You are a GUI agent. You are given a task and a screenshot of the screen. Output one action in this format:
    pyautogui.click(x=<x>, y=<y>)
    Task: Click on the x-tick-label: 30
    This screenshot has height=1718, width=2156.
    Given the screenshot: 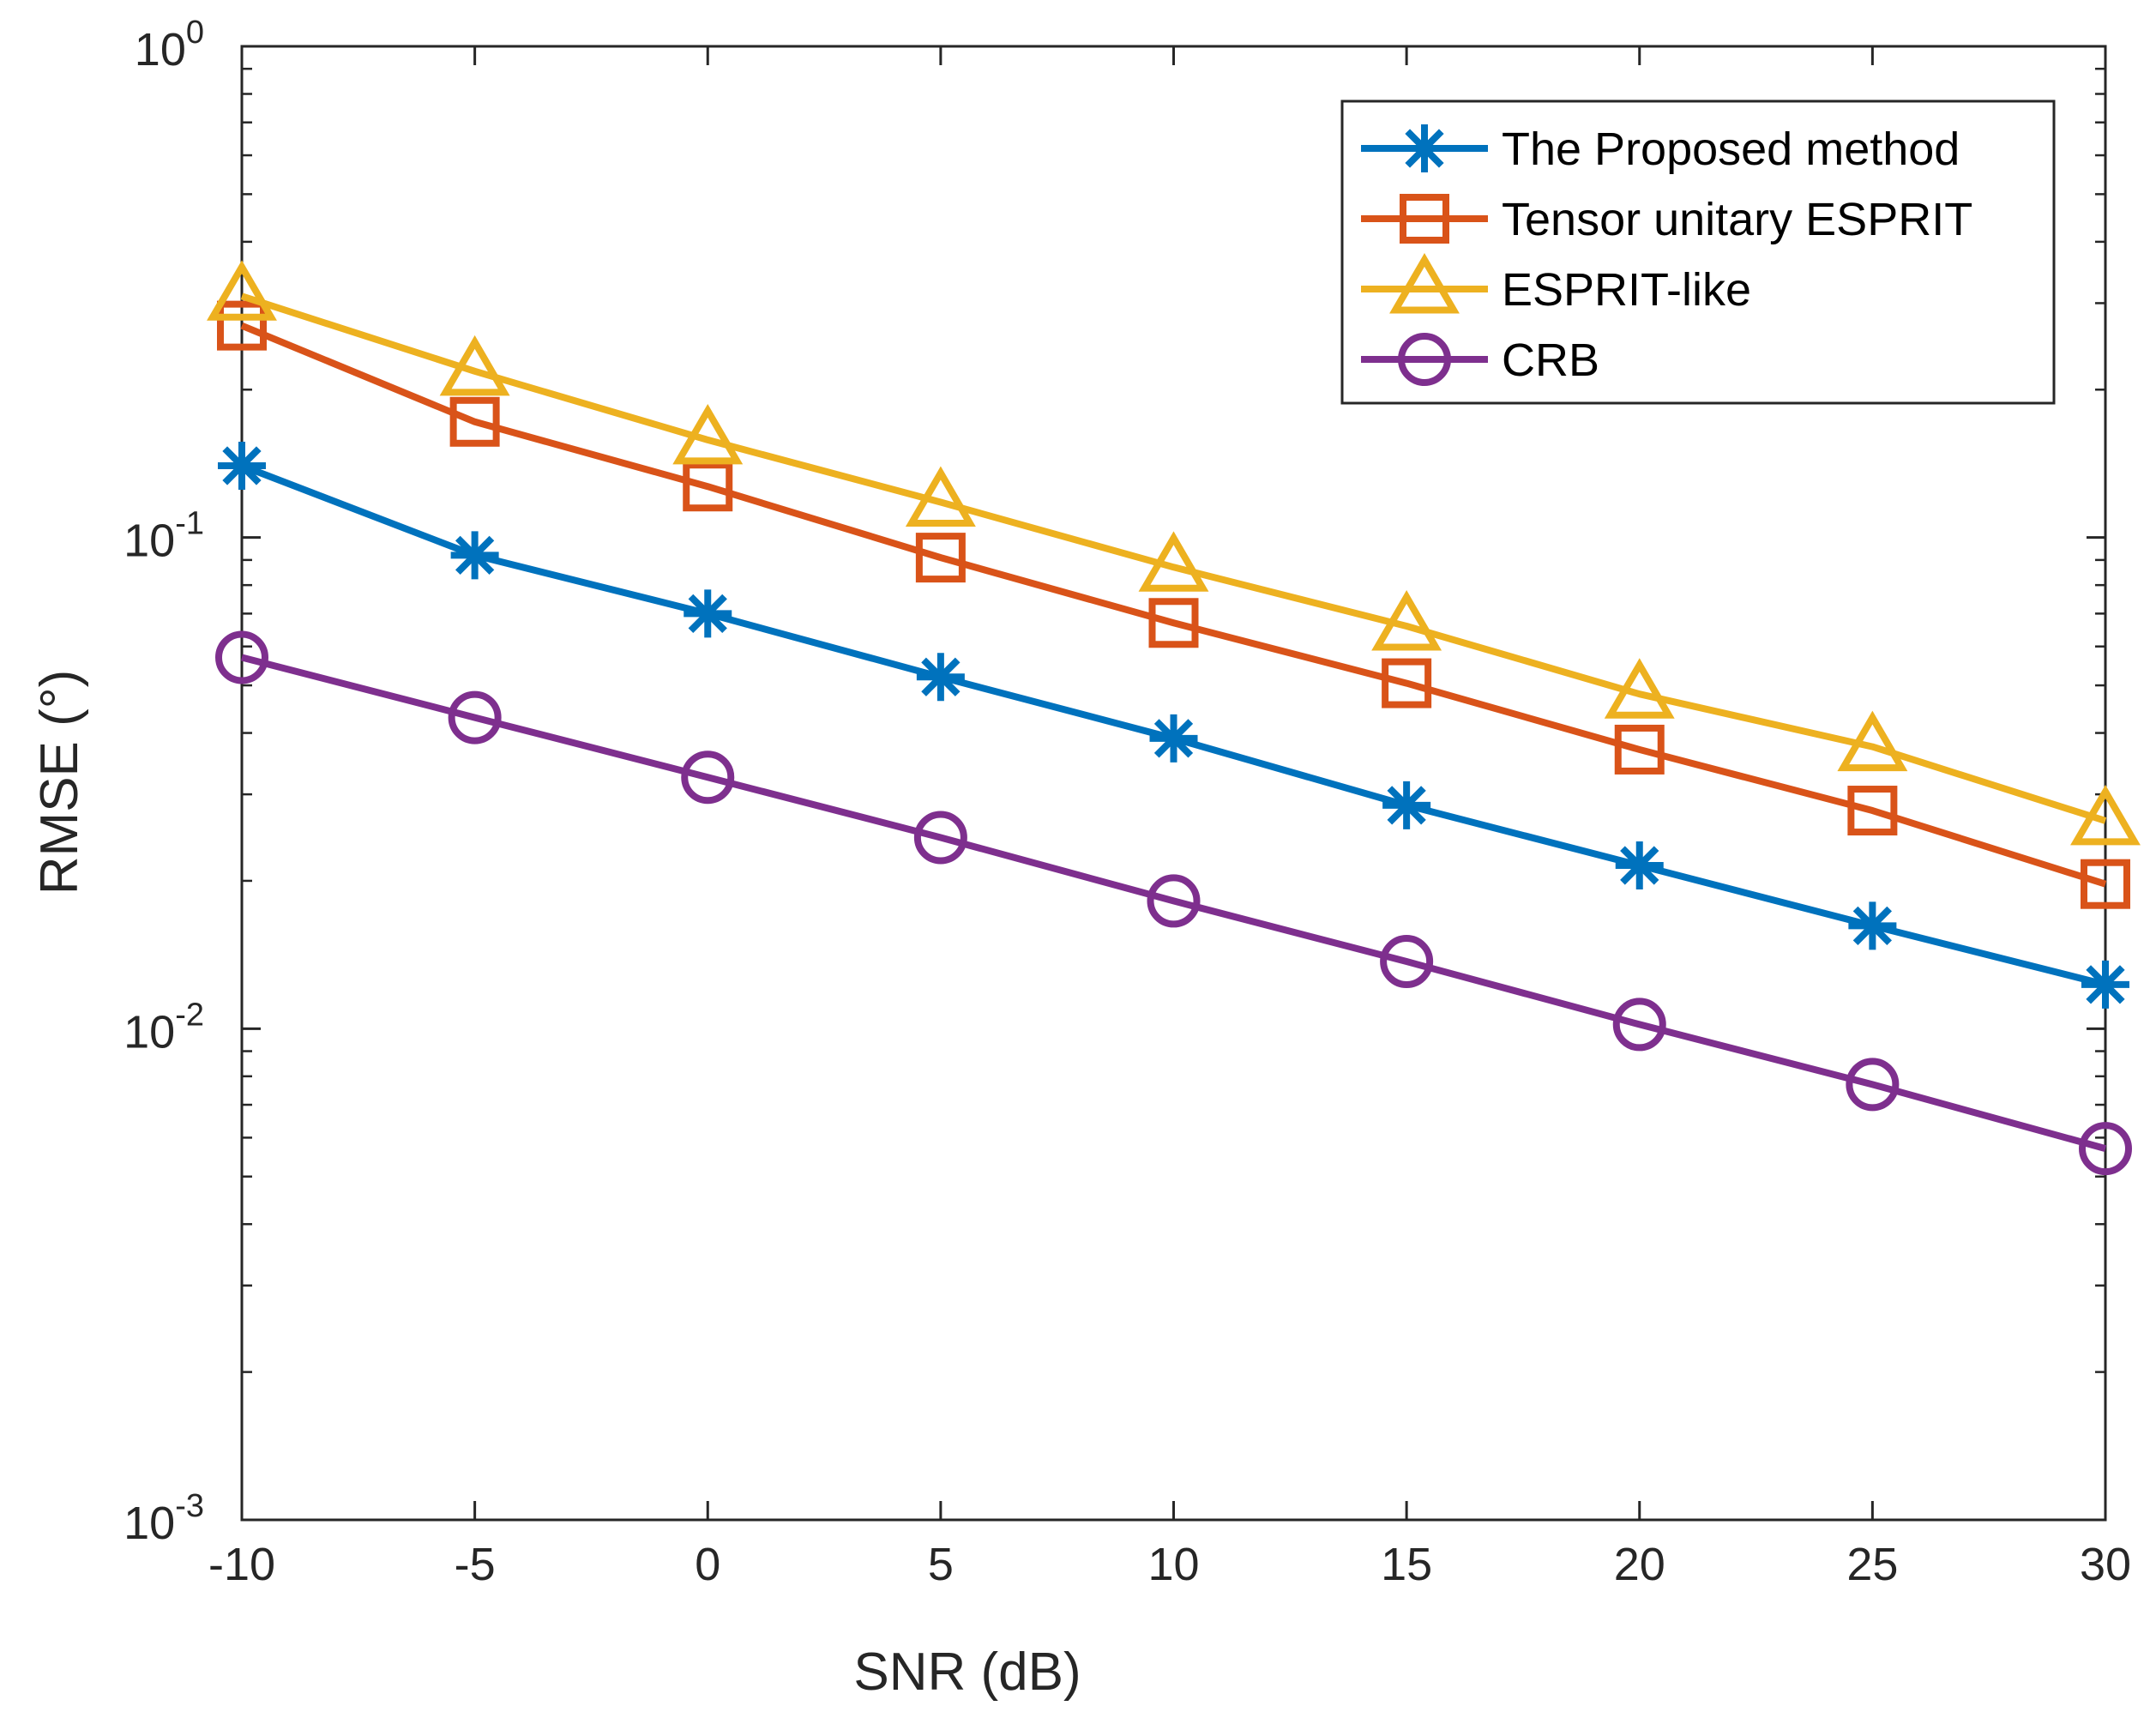 What is the action you would take?
    pyautogui.click(x=2105, y=1564)
    